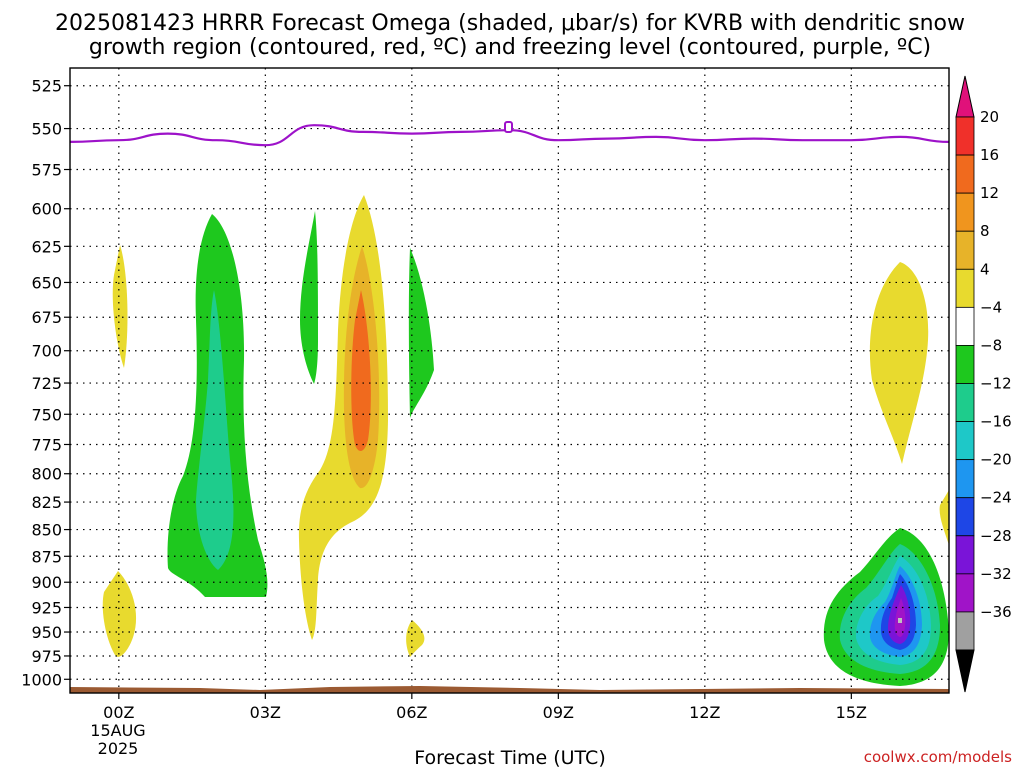 This screenshot has height=768, width=1024. Describe the element at coordinates (415, 638) in the screenshot. I see `omega-blob-yellow-06z-lower` at that location.